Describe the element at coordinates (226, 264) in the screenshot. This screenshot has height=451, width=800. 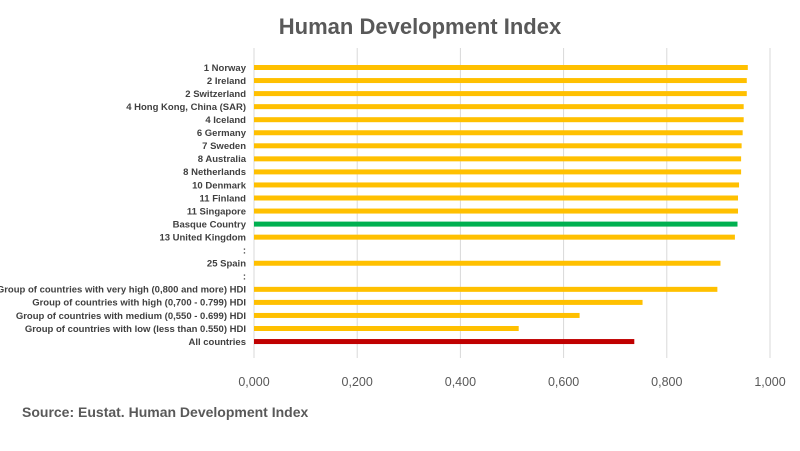
I see `category-label: 25 Spain` at that location.